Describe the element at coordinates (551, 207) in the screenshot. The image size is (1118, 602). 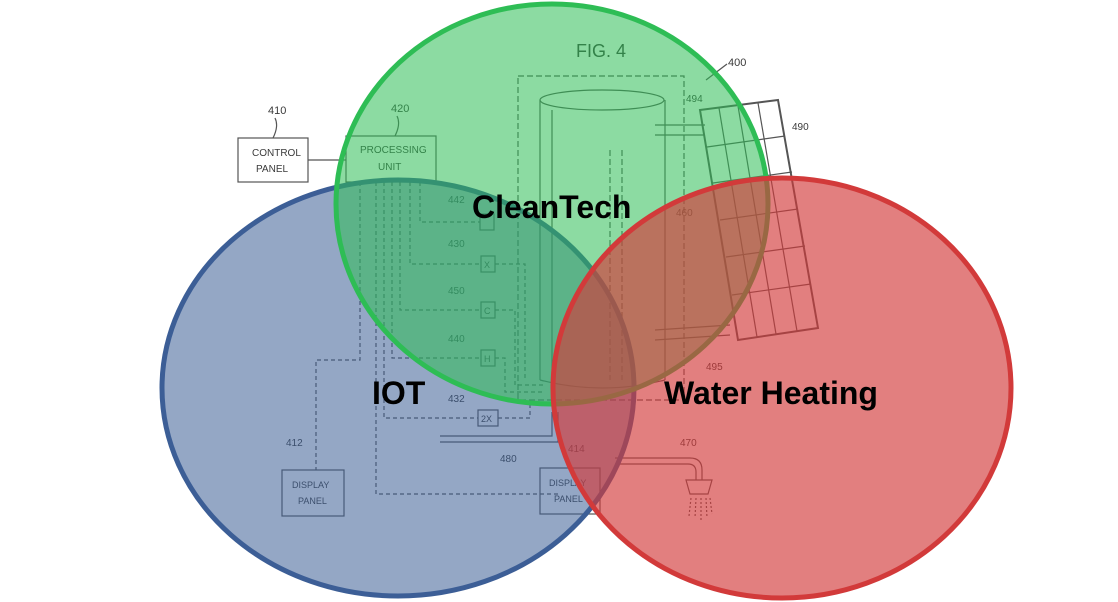
I see `cleantech-label: CleanTech` at that location.